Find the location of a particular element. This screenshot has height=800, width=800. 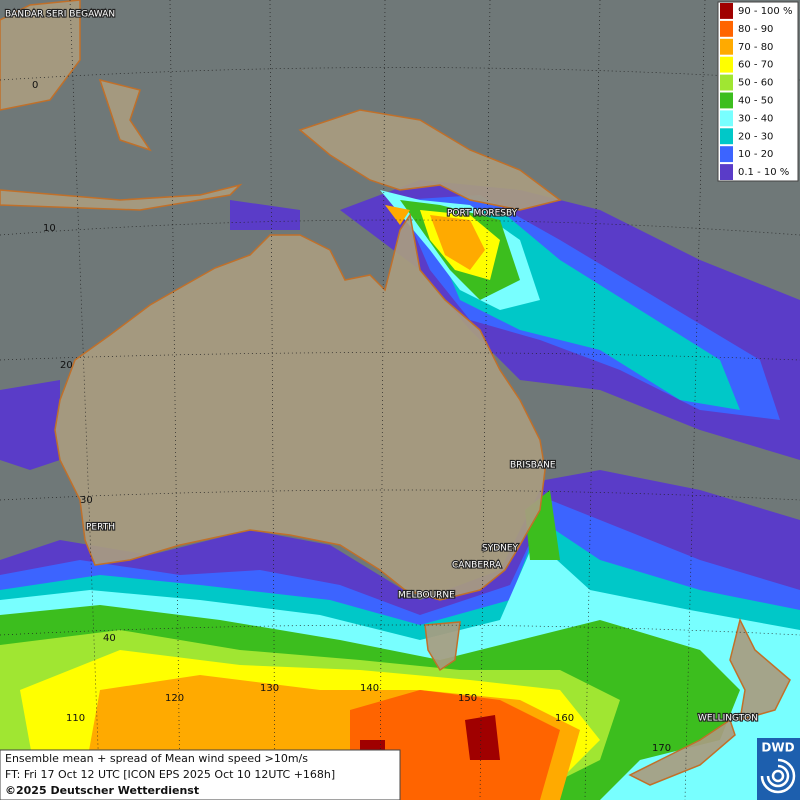

legend-label: 10 - 20 is located at coordinates (755, 154).